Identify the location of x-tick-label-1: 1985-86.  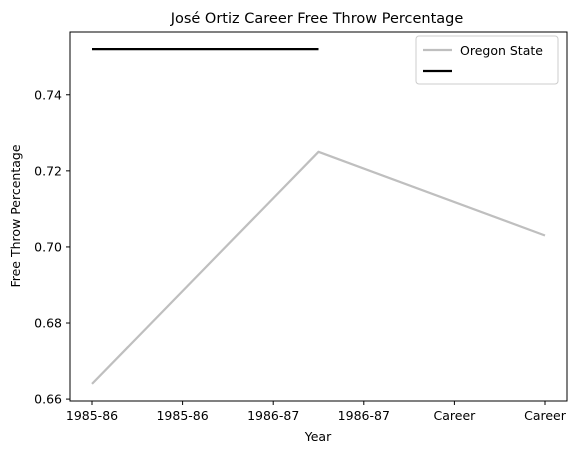
(182, 415).